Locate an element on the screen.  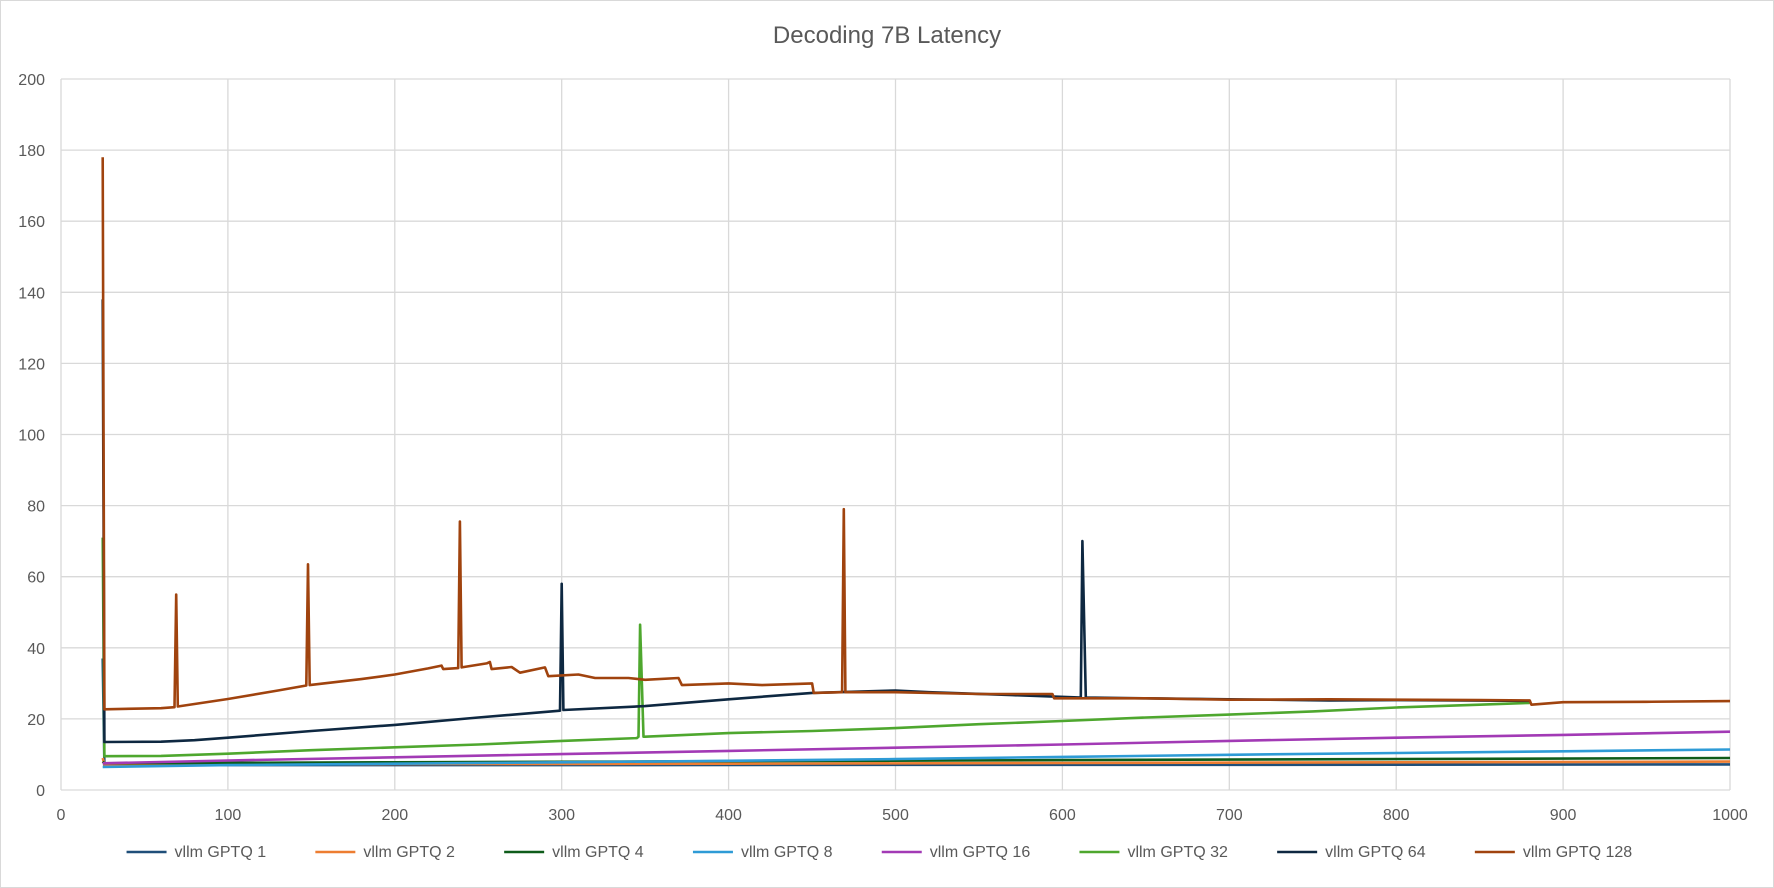
x-tick-label: 300 is located at coordinates (561, 815).